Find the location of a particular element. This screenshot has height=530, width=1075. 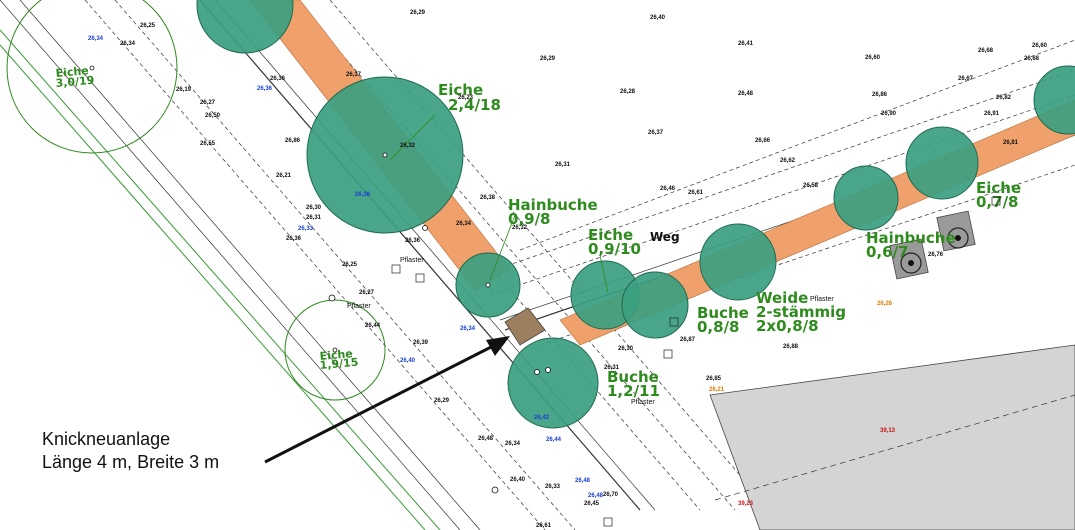

svg-text: 26,29 is located at coordinates (418, 13).